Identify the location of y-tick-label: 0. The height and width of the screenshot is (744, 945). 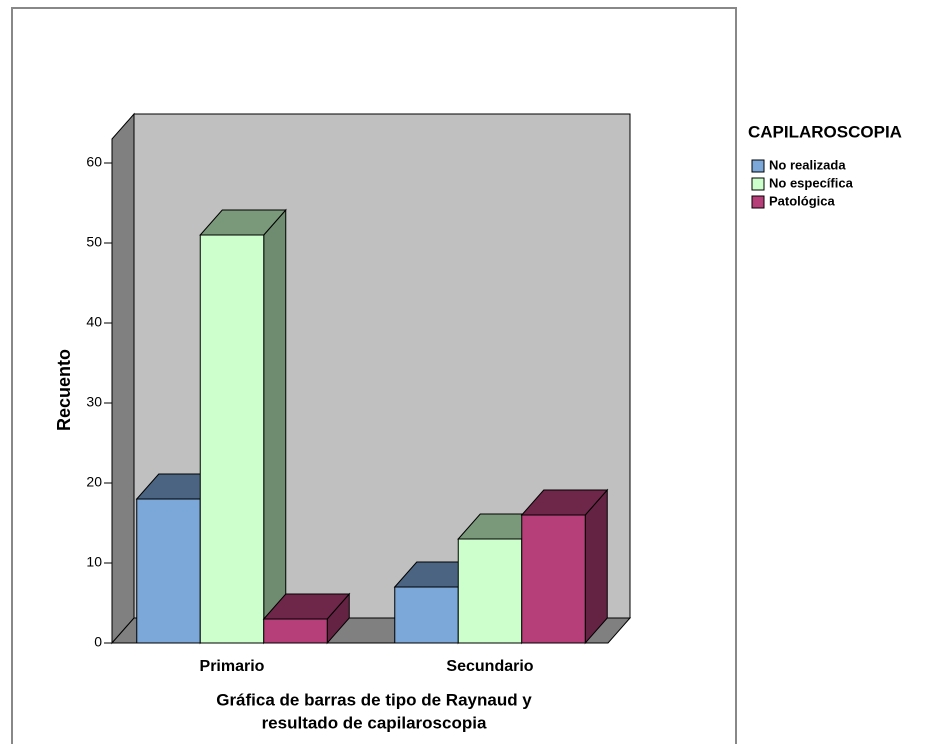
(98, 642).